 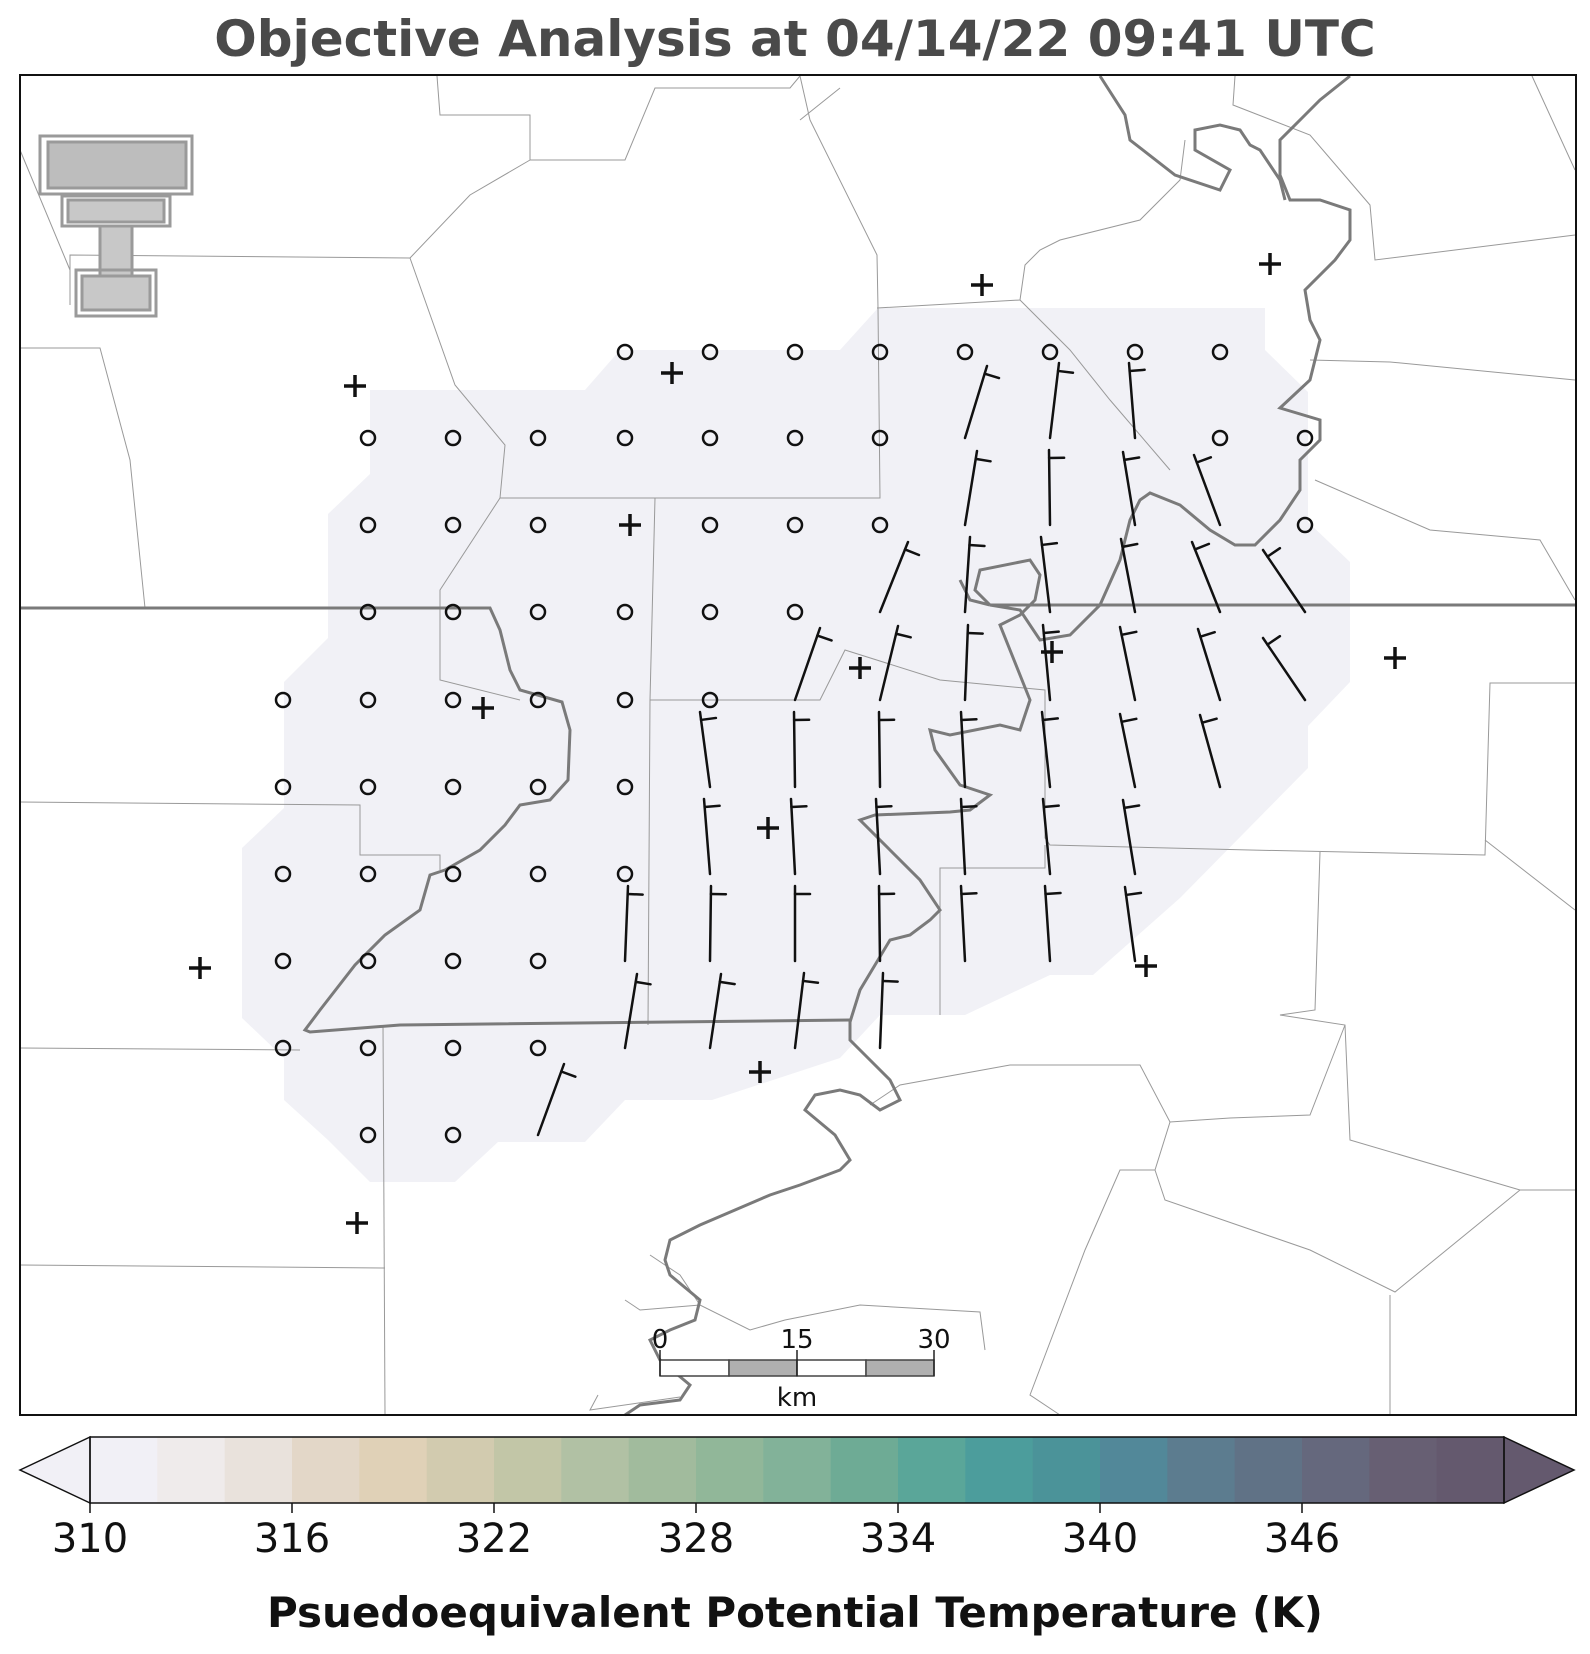 What do you see at coordinates (1539, 1470) in the screenshot?
I see `colorbar-extend-max` at bounding box center [1539, 1470].